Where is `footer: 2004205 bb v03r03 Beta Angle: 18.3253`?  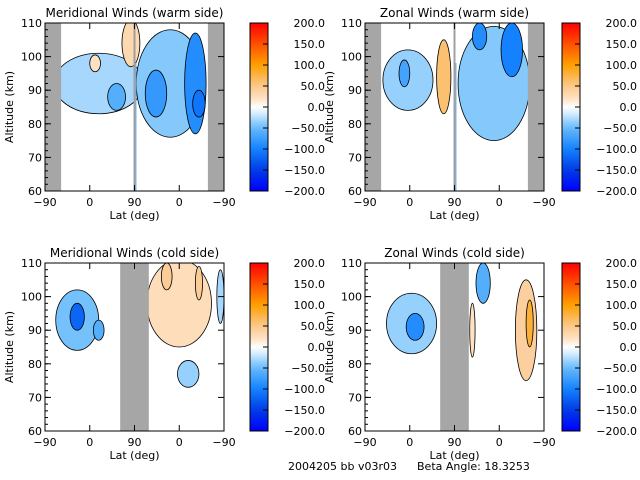 footer: 2004205 bb v03r03 Beta Angle: 18.3253 is located at coordinates (409, 466).